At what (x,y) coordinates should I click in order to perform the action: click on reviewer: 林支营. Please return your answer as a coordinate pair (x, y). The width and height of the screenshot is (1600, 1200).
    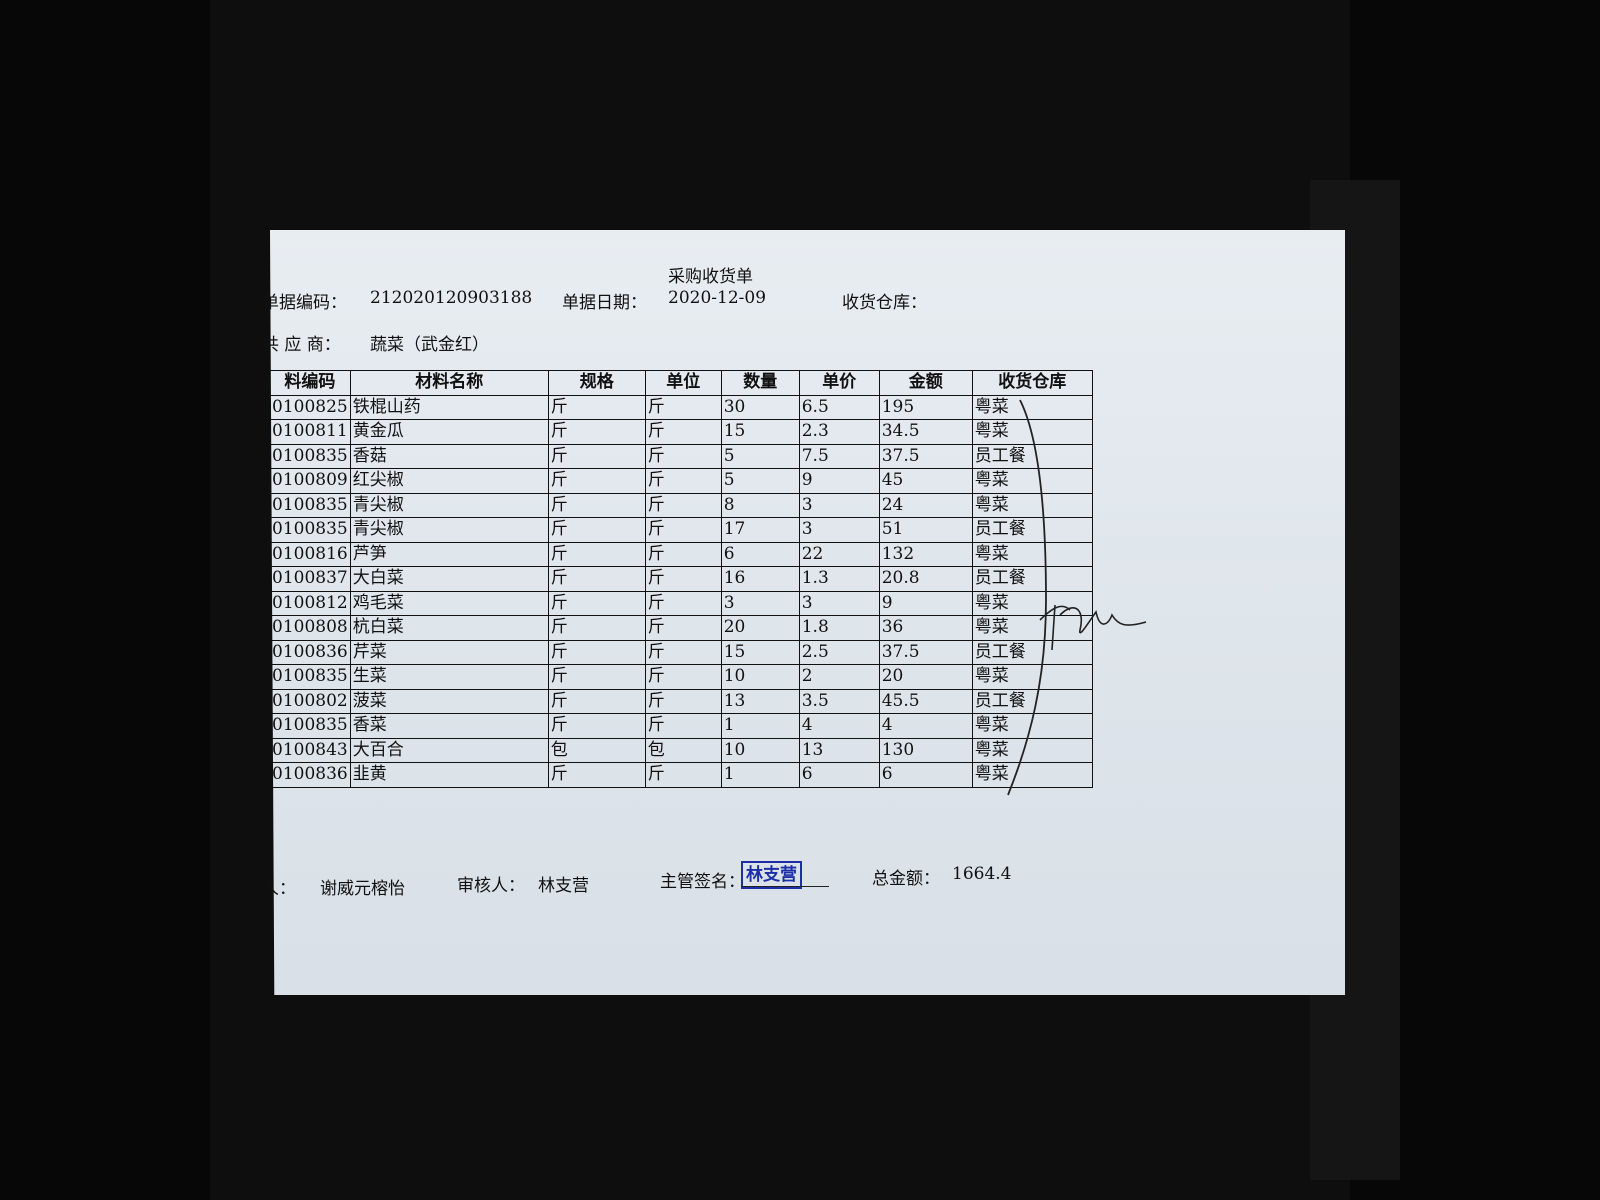
    Looking at the image, I should click on (563, 886).